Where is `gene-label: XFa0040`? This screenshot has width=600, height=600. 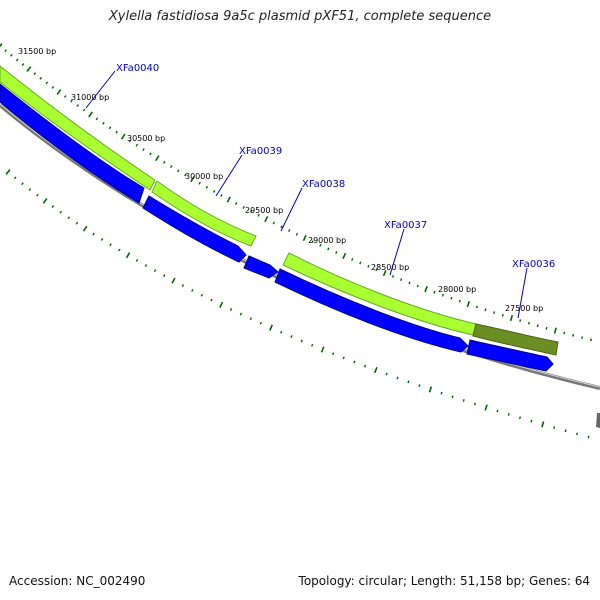 gene-label: XFa0040 is located at coordinates (137, 68).